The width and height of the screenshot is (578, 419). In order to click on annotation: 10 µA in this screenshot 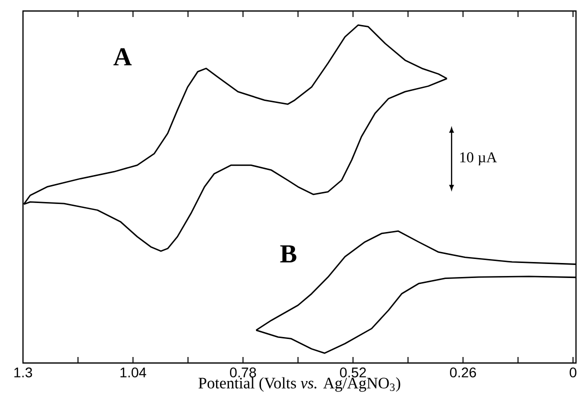, I will do `click(478, 159)`.